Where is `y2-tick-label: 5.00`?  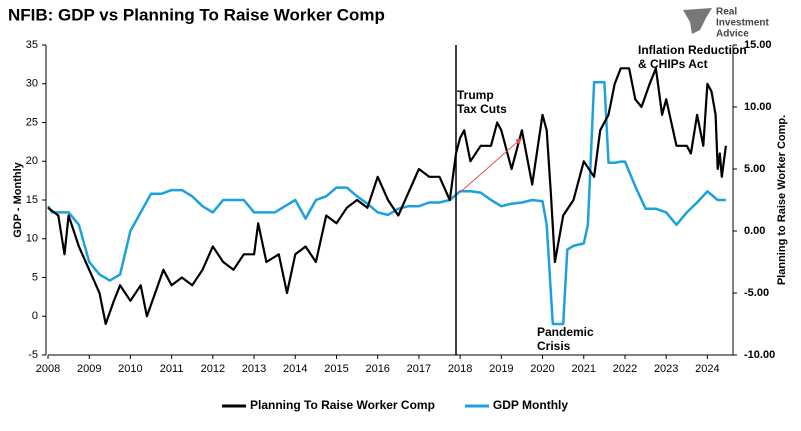 y2-tick-label: 5.00 is located at coordinates (754, 169).